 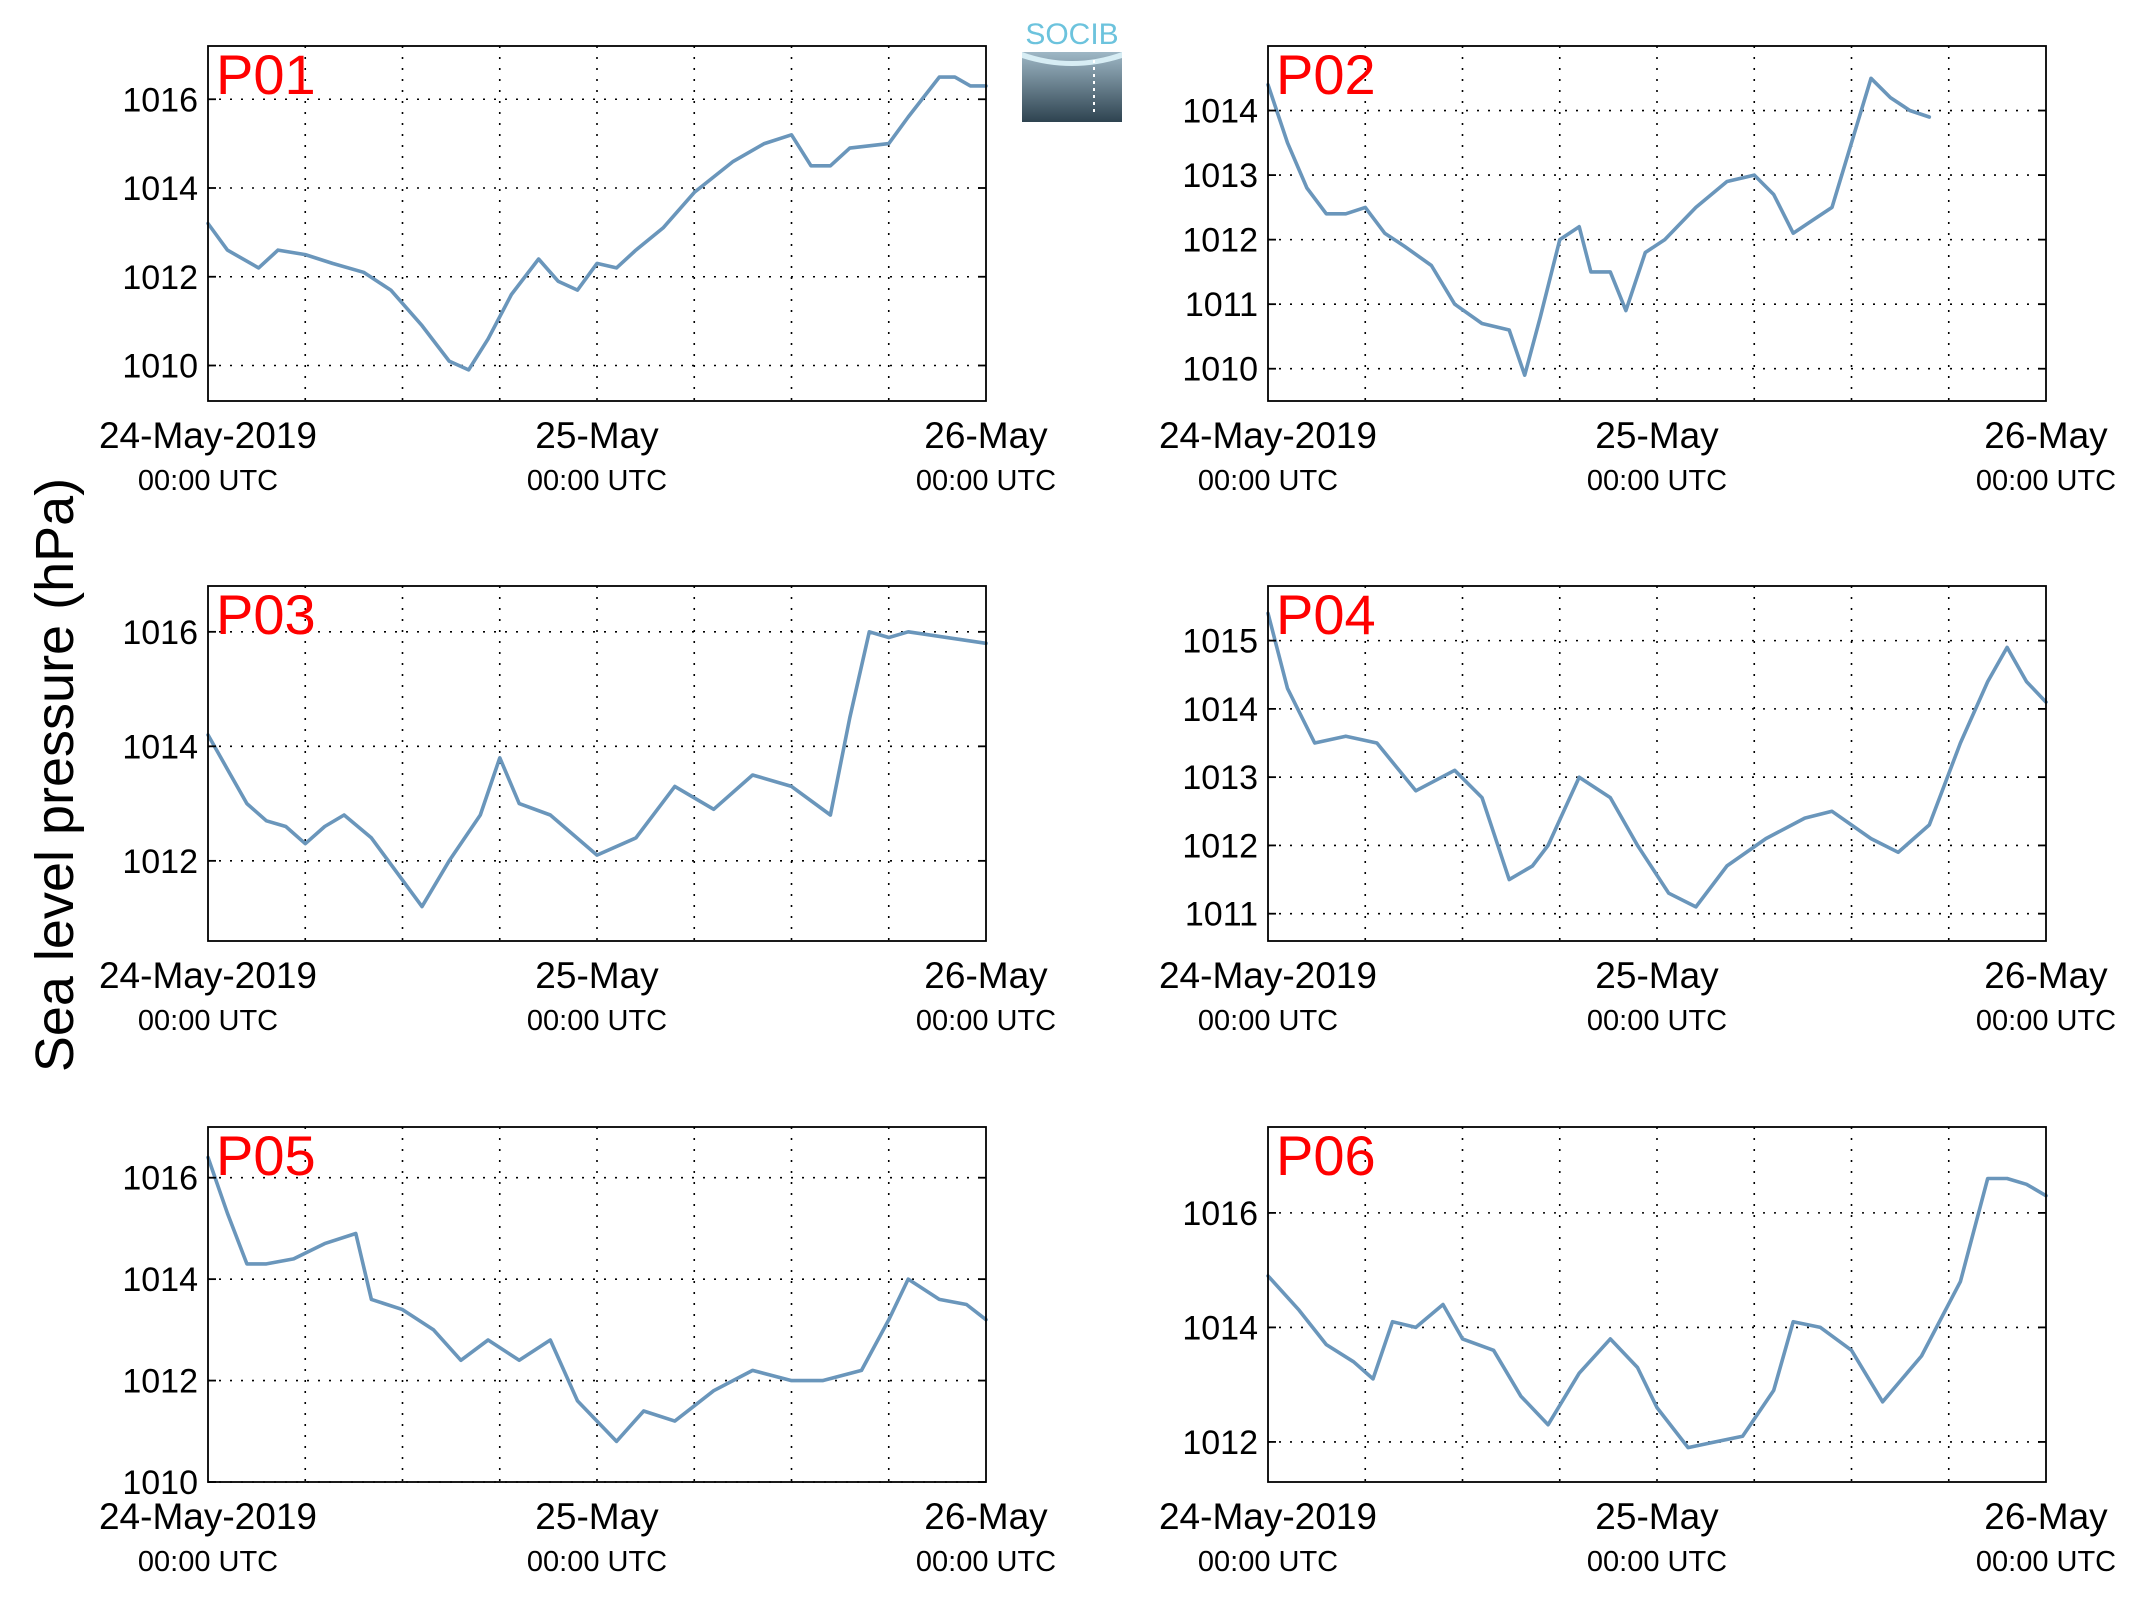 I want to click on panel-label: P04, so click(x=1326, y=614).